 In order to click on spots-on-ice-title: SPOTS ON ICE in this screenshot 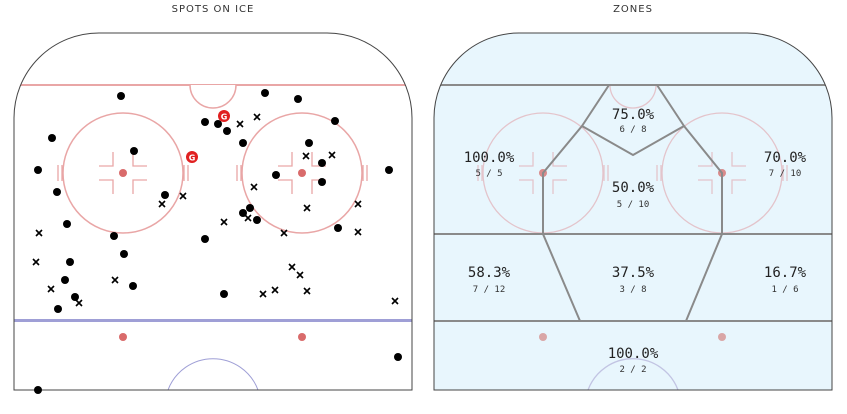, I will do `click(213, 9)`.